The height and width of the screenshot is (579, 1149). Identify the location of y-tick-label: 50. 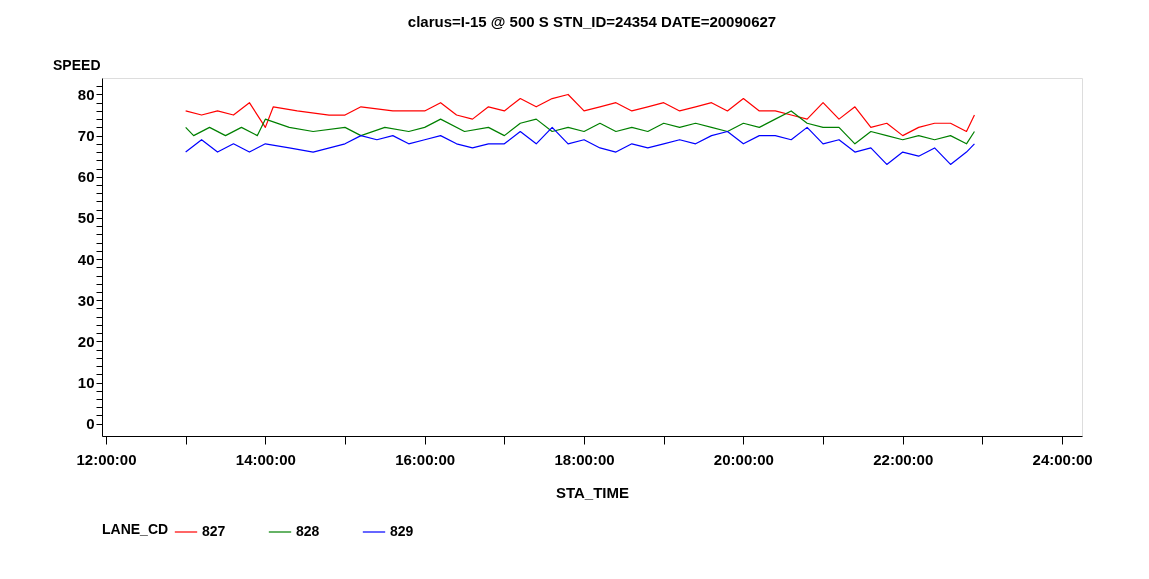
(86, 218).